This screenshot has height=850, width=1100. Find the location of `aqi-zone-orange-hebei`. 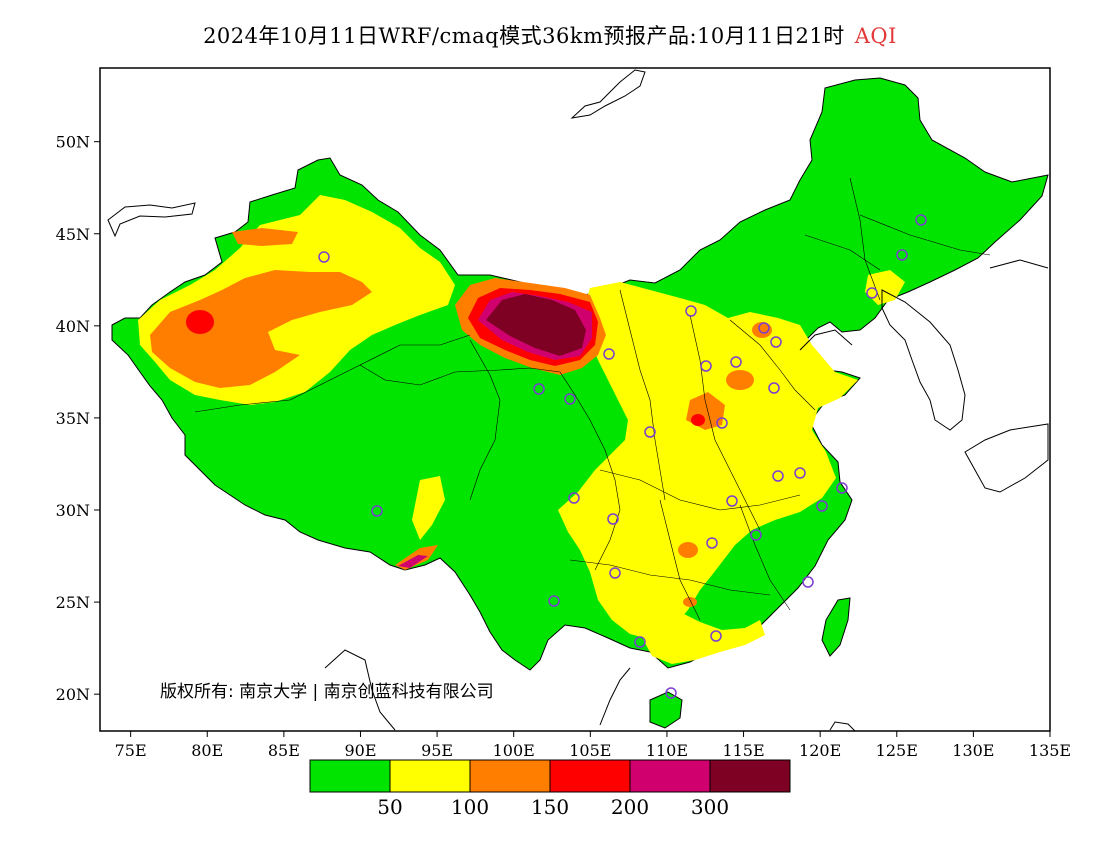

aqi-zone-orange-hebei is located at coordinates (740, 380).